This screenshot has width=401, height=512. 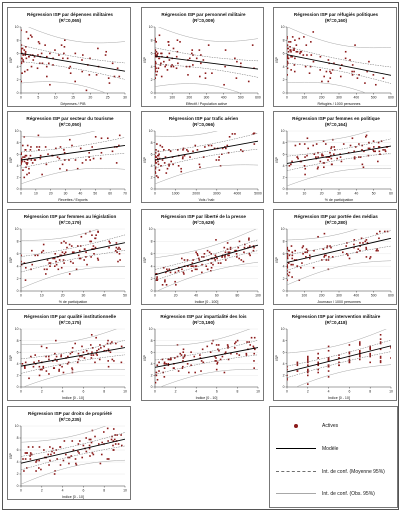 What do you see at coordinates (186, 134) in the screenshot?
I see `ci-obs-upper` at bounding box center [186, 134].